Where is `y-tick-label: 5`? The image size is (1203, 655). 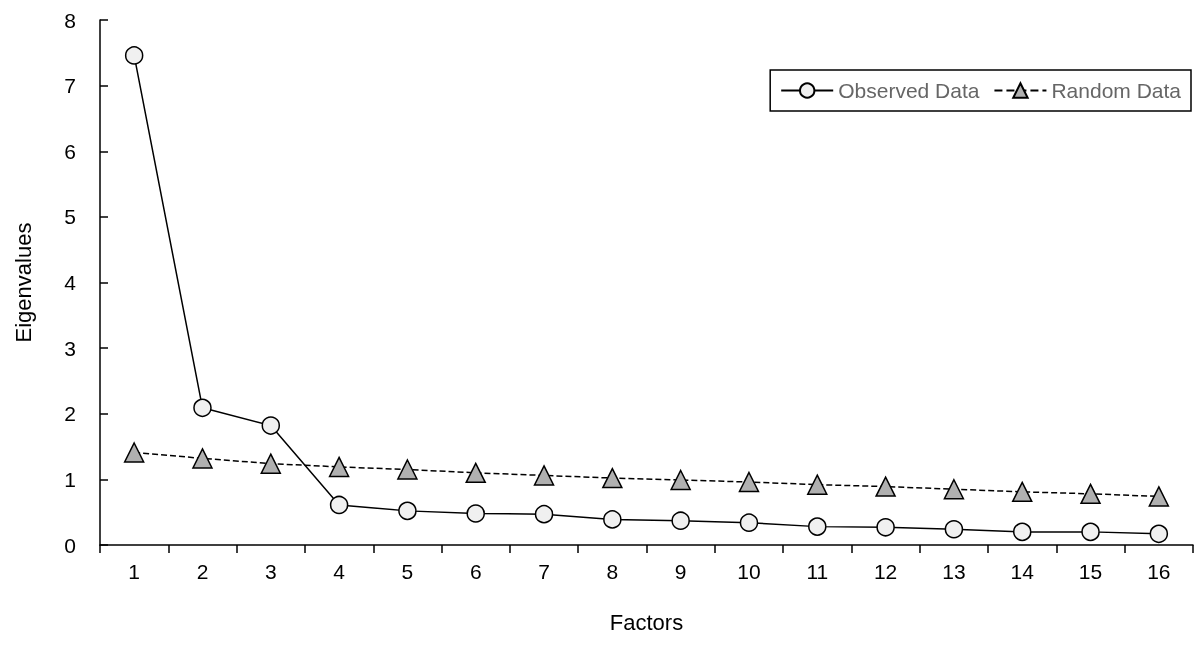
y-tick-label: 5 is located at coordinates (70, 217).